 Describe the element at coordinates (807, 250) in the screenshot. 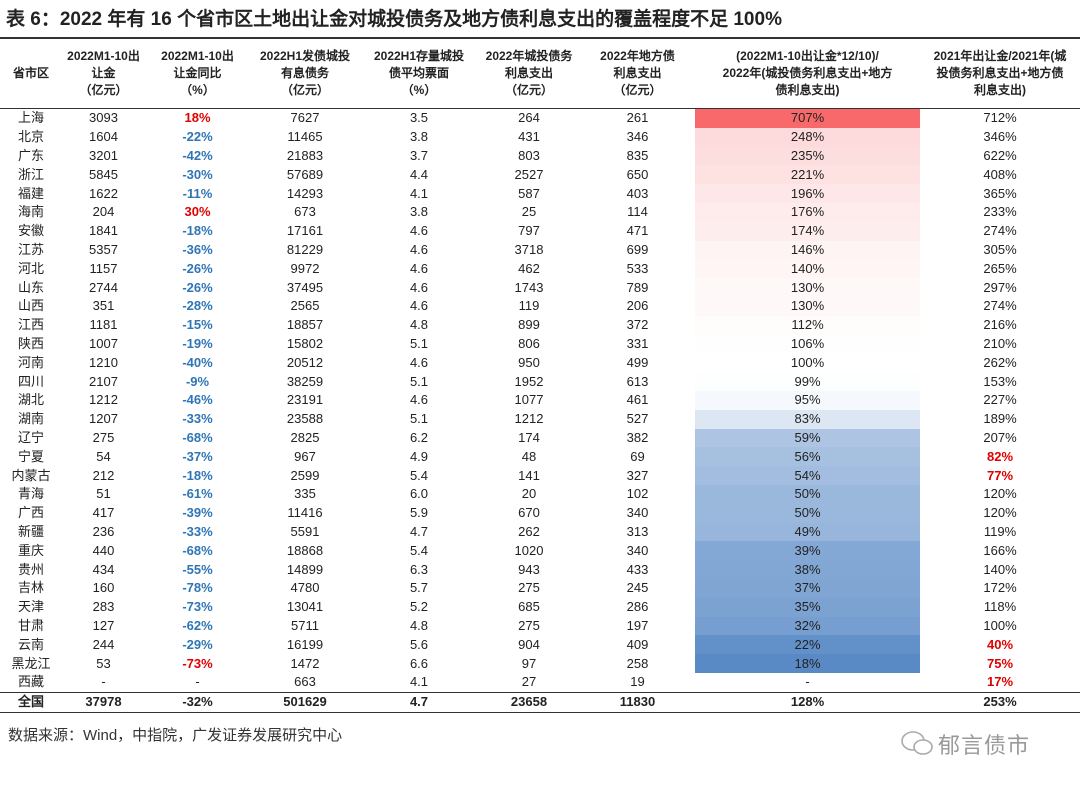

I see `table-cell: 146%` at that location.